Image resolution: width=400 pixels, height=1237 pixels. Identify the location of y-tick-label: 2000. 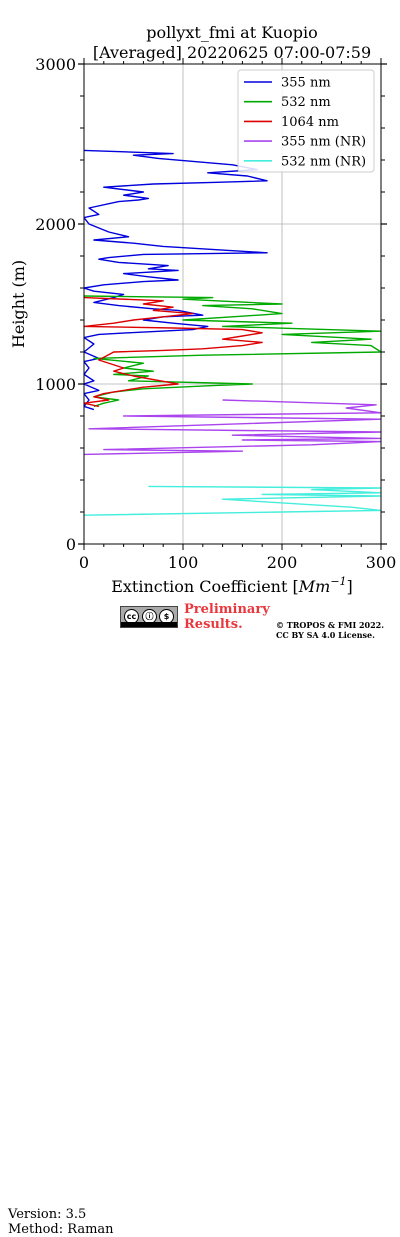
(55, 224).